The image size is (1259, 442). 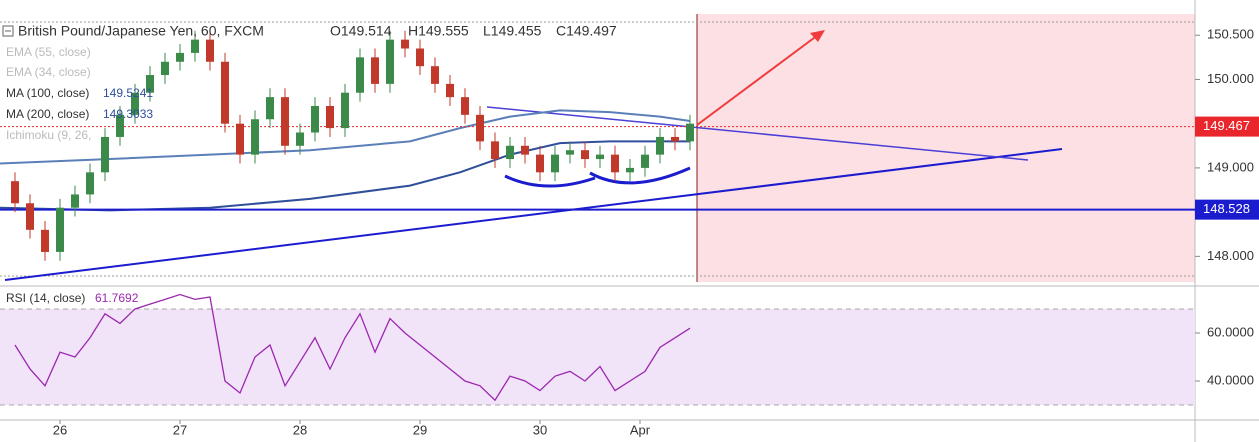 What do you see at coordinates (117, 298) in the screenshot?
I see `rsi-value: 61.7692` at bounding box center [117, 298].